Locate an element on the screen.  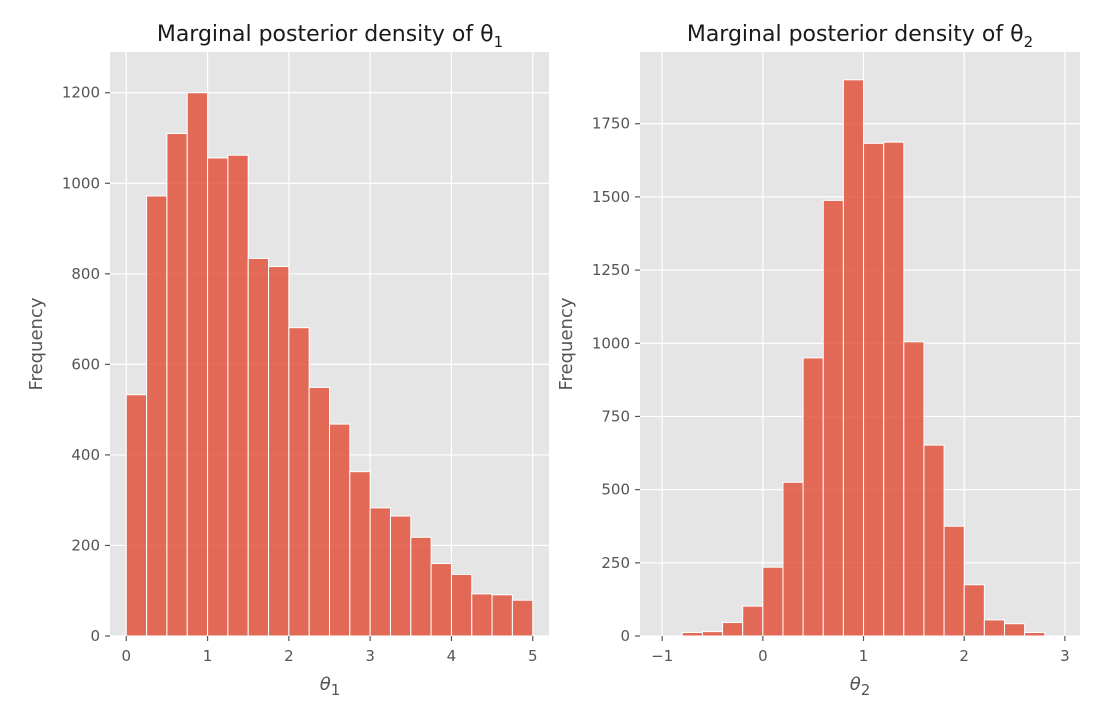
x-axis-label: θ2 is located at coordinates (860, 686).